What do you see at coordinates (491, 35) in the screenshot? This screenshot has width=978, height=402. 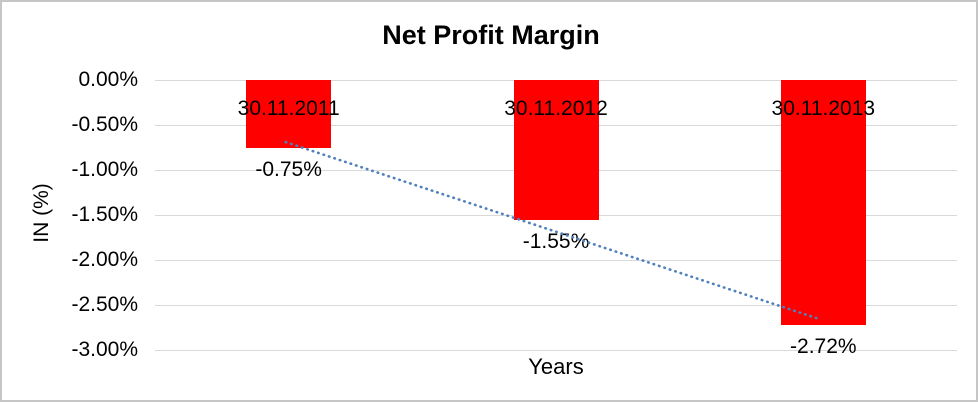 I see `chart-title: Net Profit Margin` at bounding box center [491, 35].